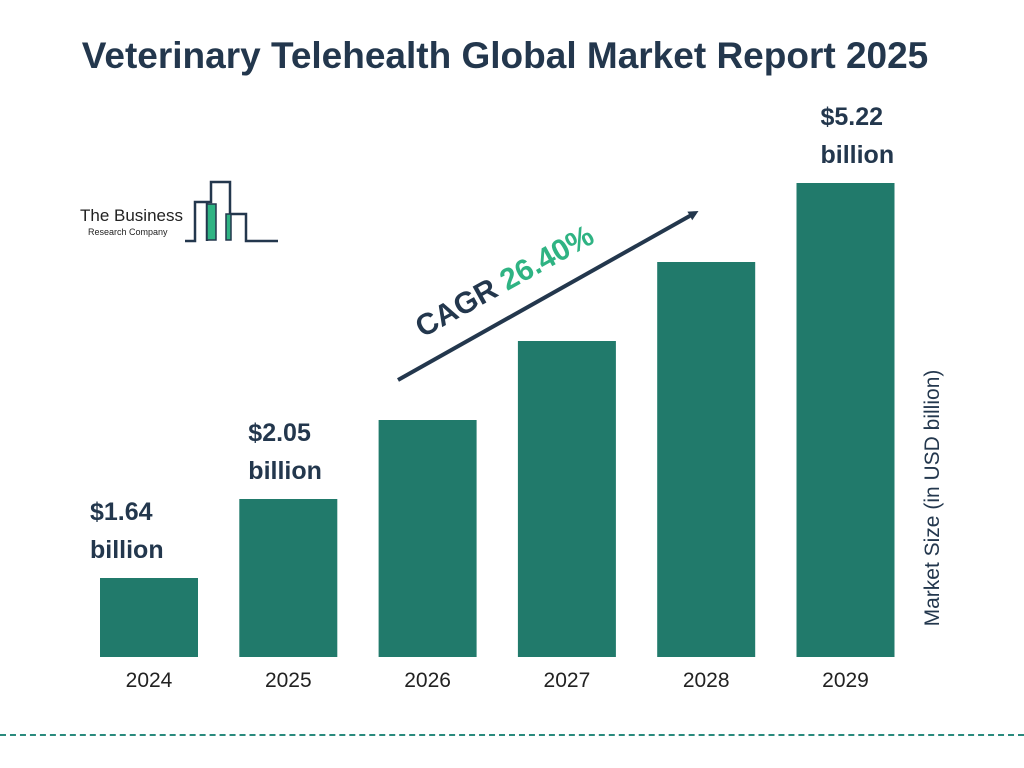 The height and width of the screenshot is (768, 1024). Describe the element at coordinates (706, 680) in the screenshot. I see `x-tick-label: 2028` at that location.